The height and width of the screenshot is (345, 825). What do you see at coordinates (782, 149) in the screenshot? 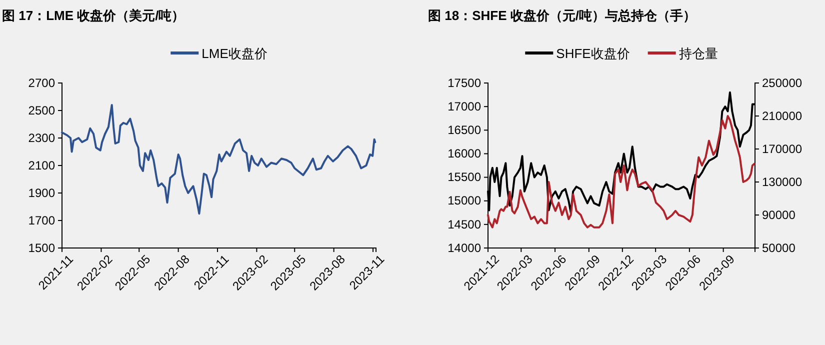
I see `y2-tick-label: 170000` at bounding box center [782, 149].